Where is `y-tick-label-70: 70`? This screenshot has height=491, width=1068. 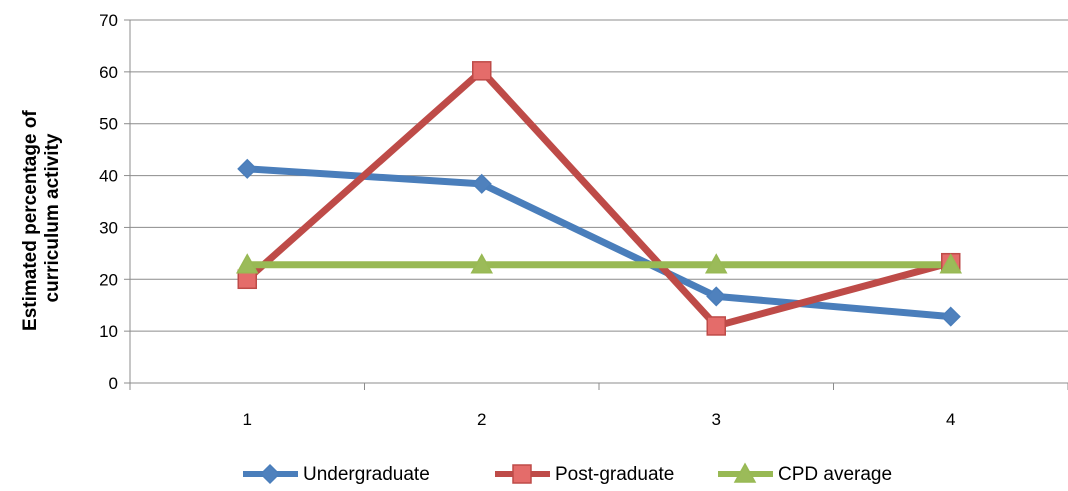 y-tick-label-70: 70 is located at coordinates (108, 20).